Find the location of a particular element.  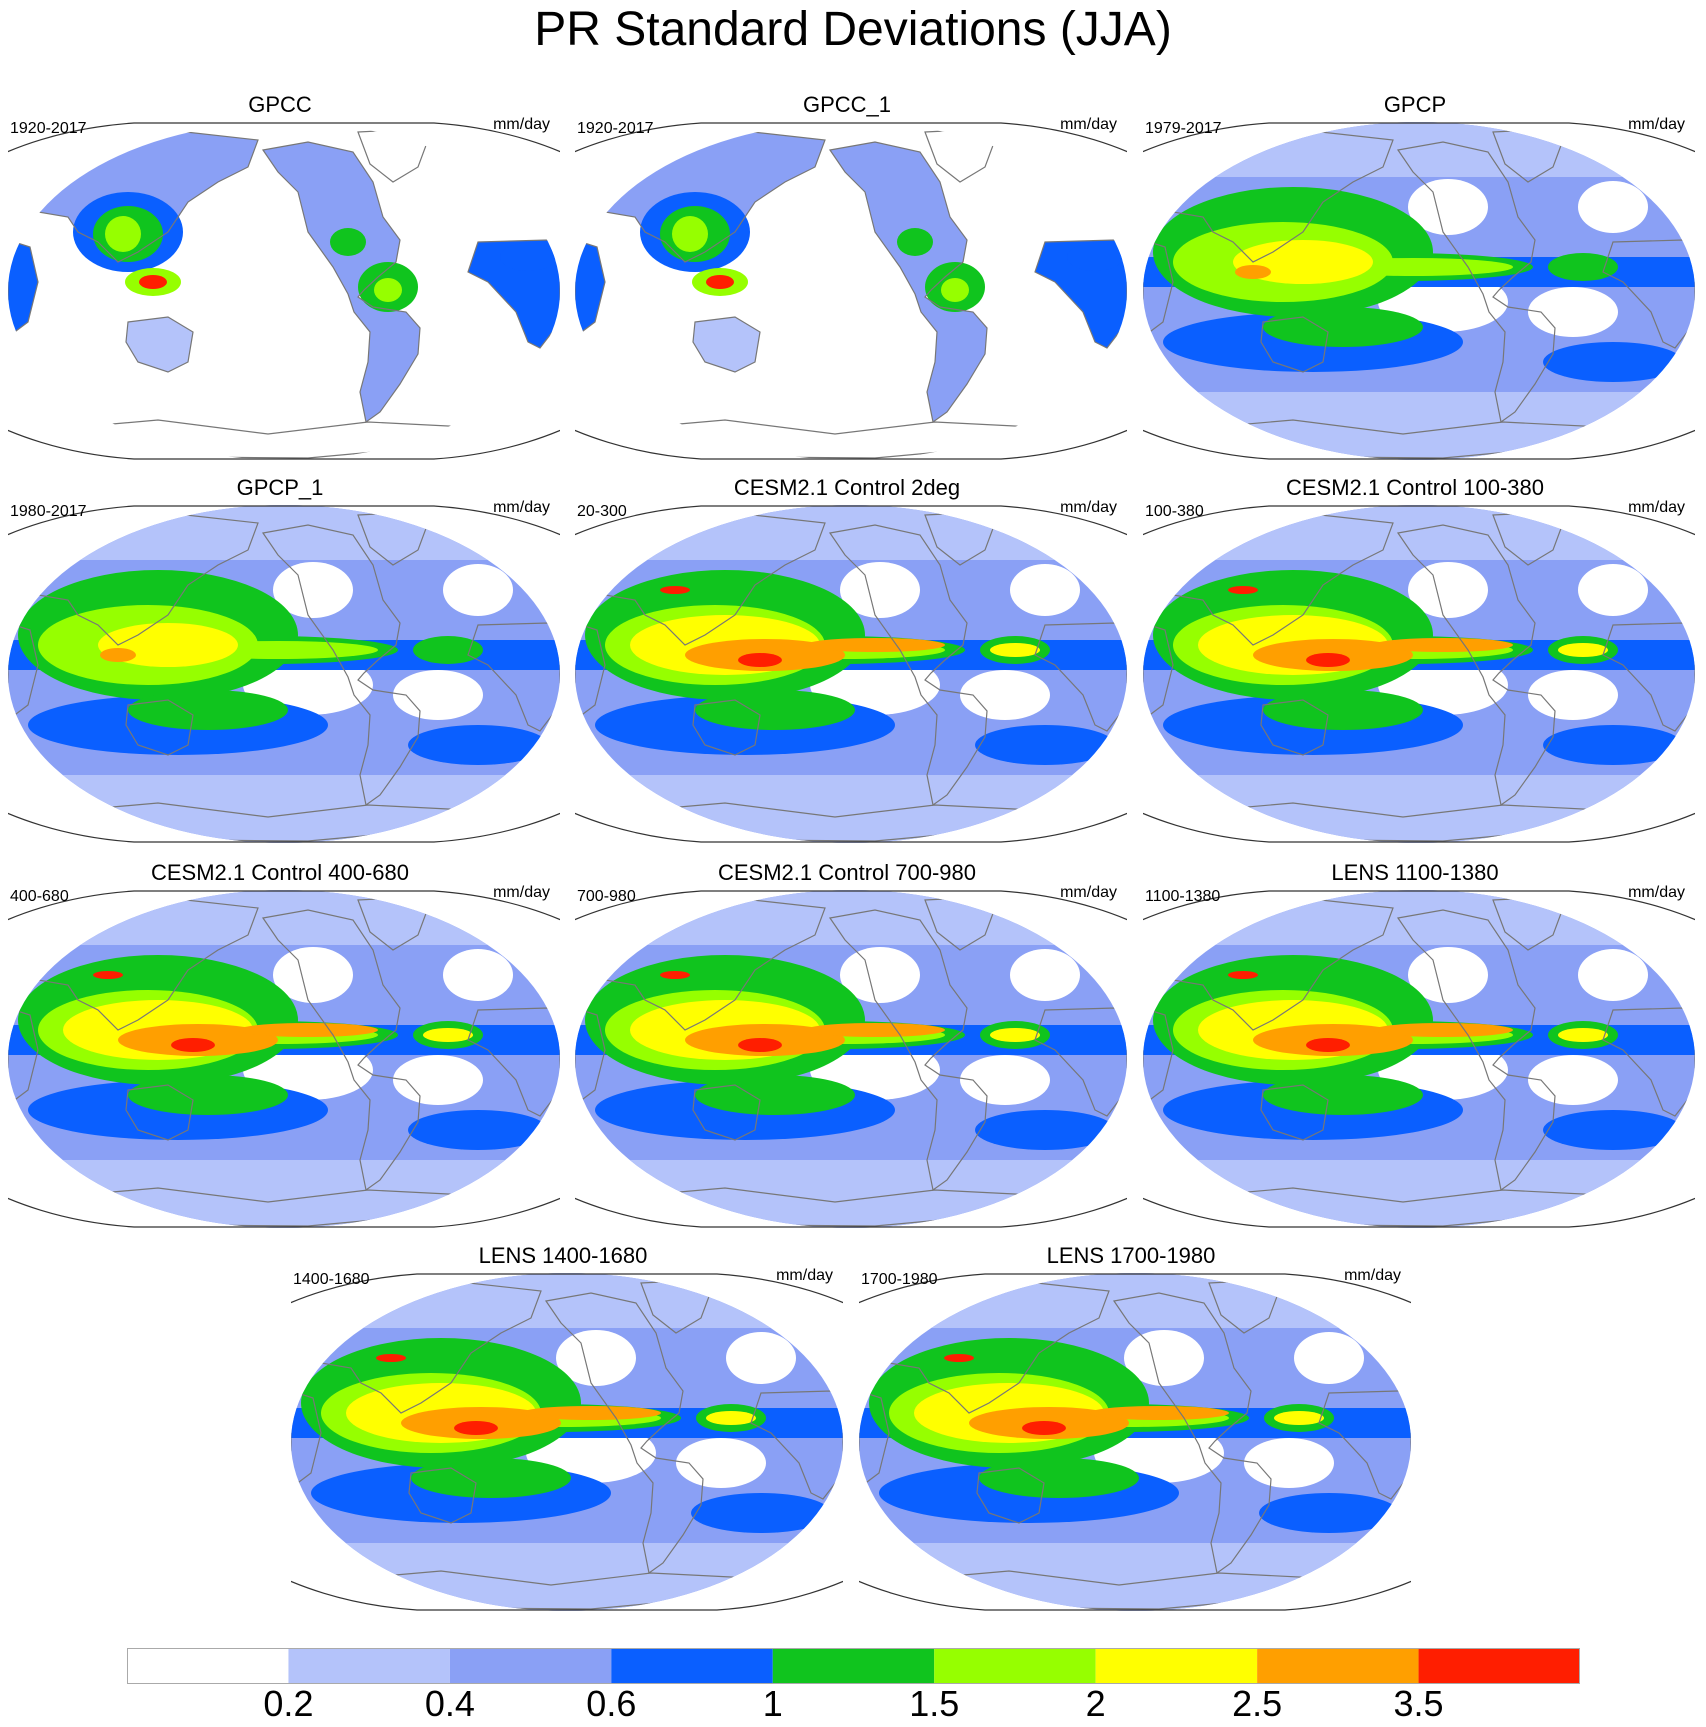

colorbar-label: 0.6 is located at coordinates (611, 1703).